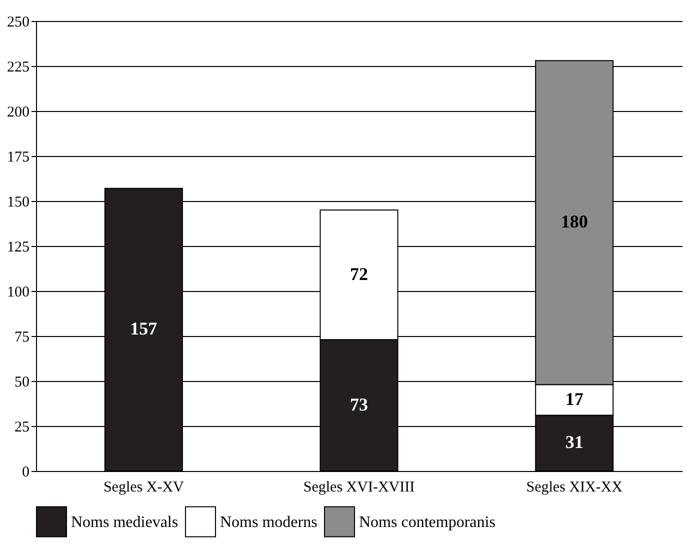 Image resolution: width=692 pixels, height=545 pixels. What do you see at coordinates (574, 398) in the screenshot?
I see `data-label: 17` at bounding box center [574, 398].